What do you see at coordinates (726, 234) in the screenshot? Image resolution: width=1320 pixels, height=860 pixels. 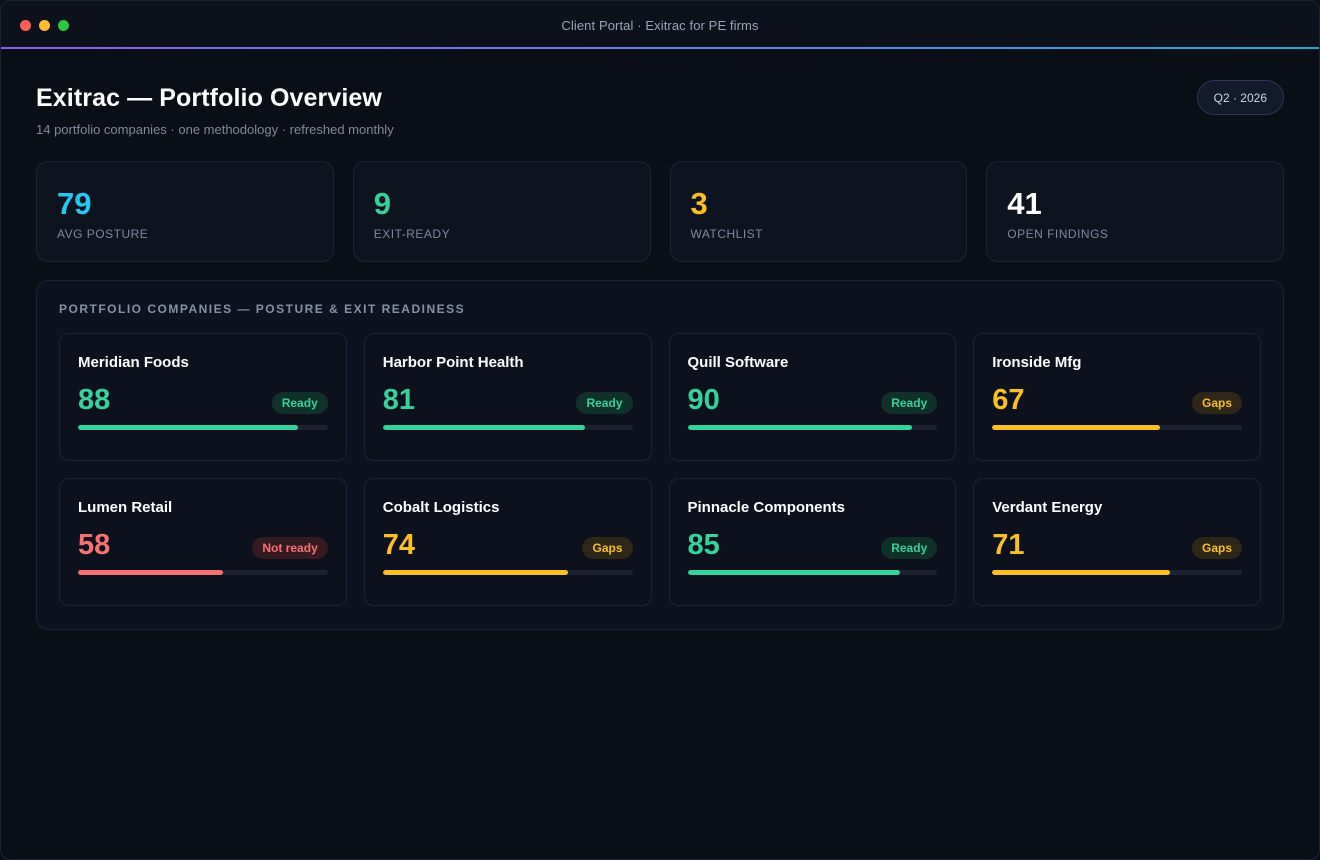 I see `kpi-label: Watchlist` at bounding box center [726, 234].